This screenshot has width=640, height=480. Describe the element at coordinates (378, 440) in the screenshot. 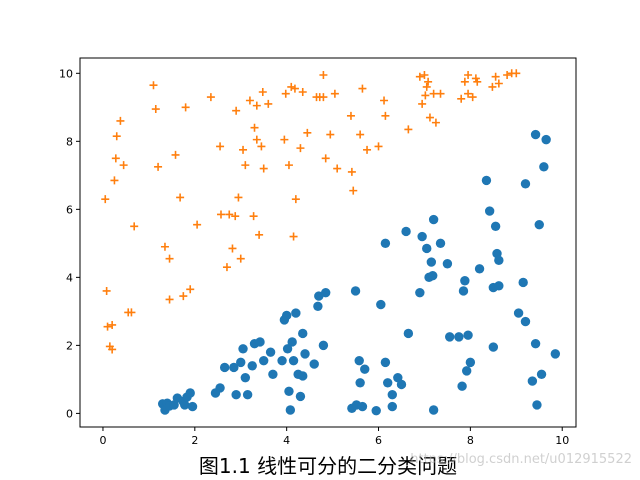

I see `x-tick-label: 6` at that location.